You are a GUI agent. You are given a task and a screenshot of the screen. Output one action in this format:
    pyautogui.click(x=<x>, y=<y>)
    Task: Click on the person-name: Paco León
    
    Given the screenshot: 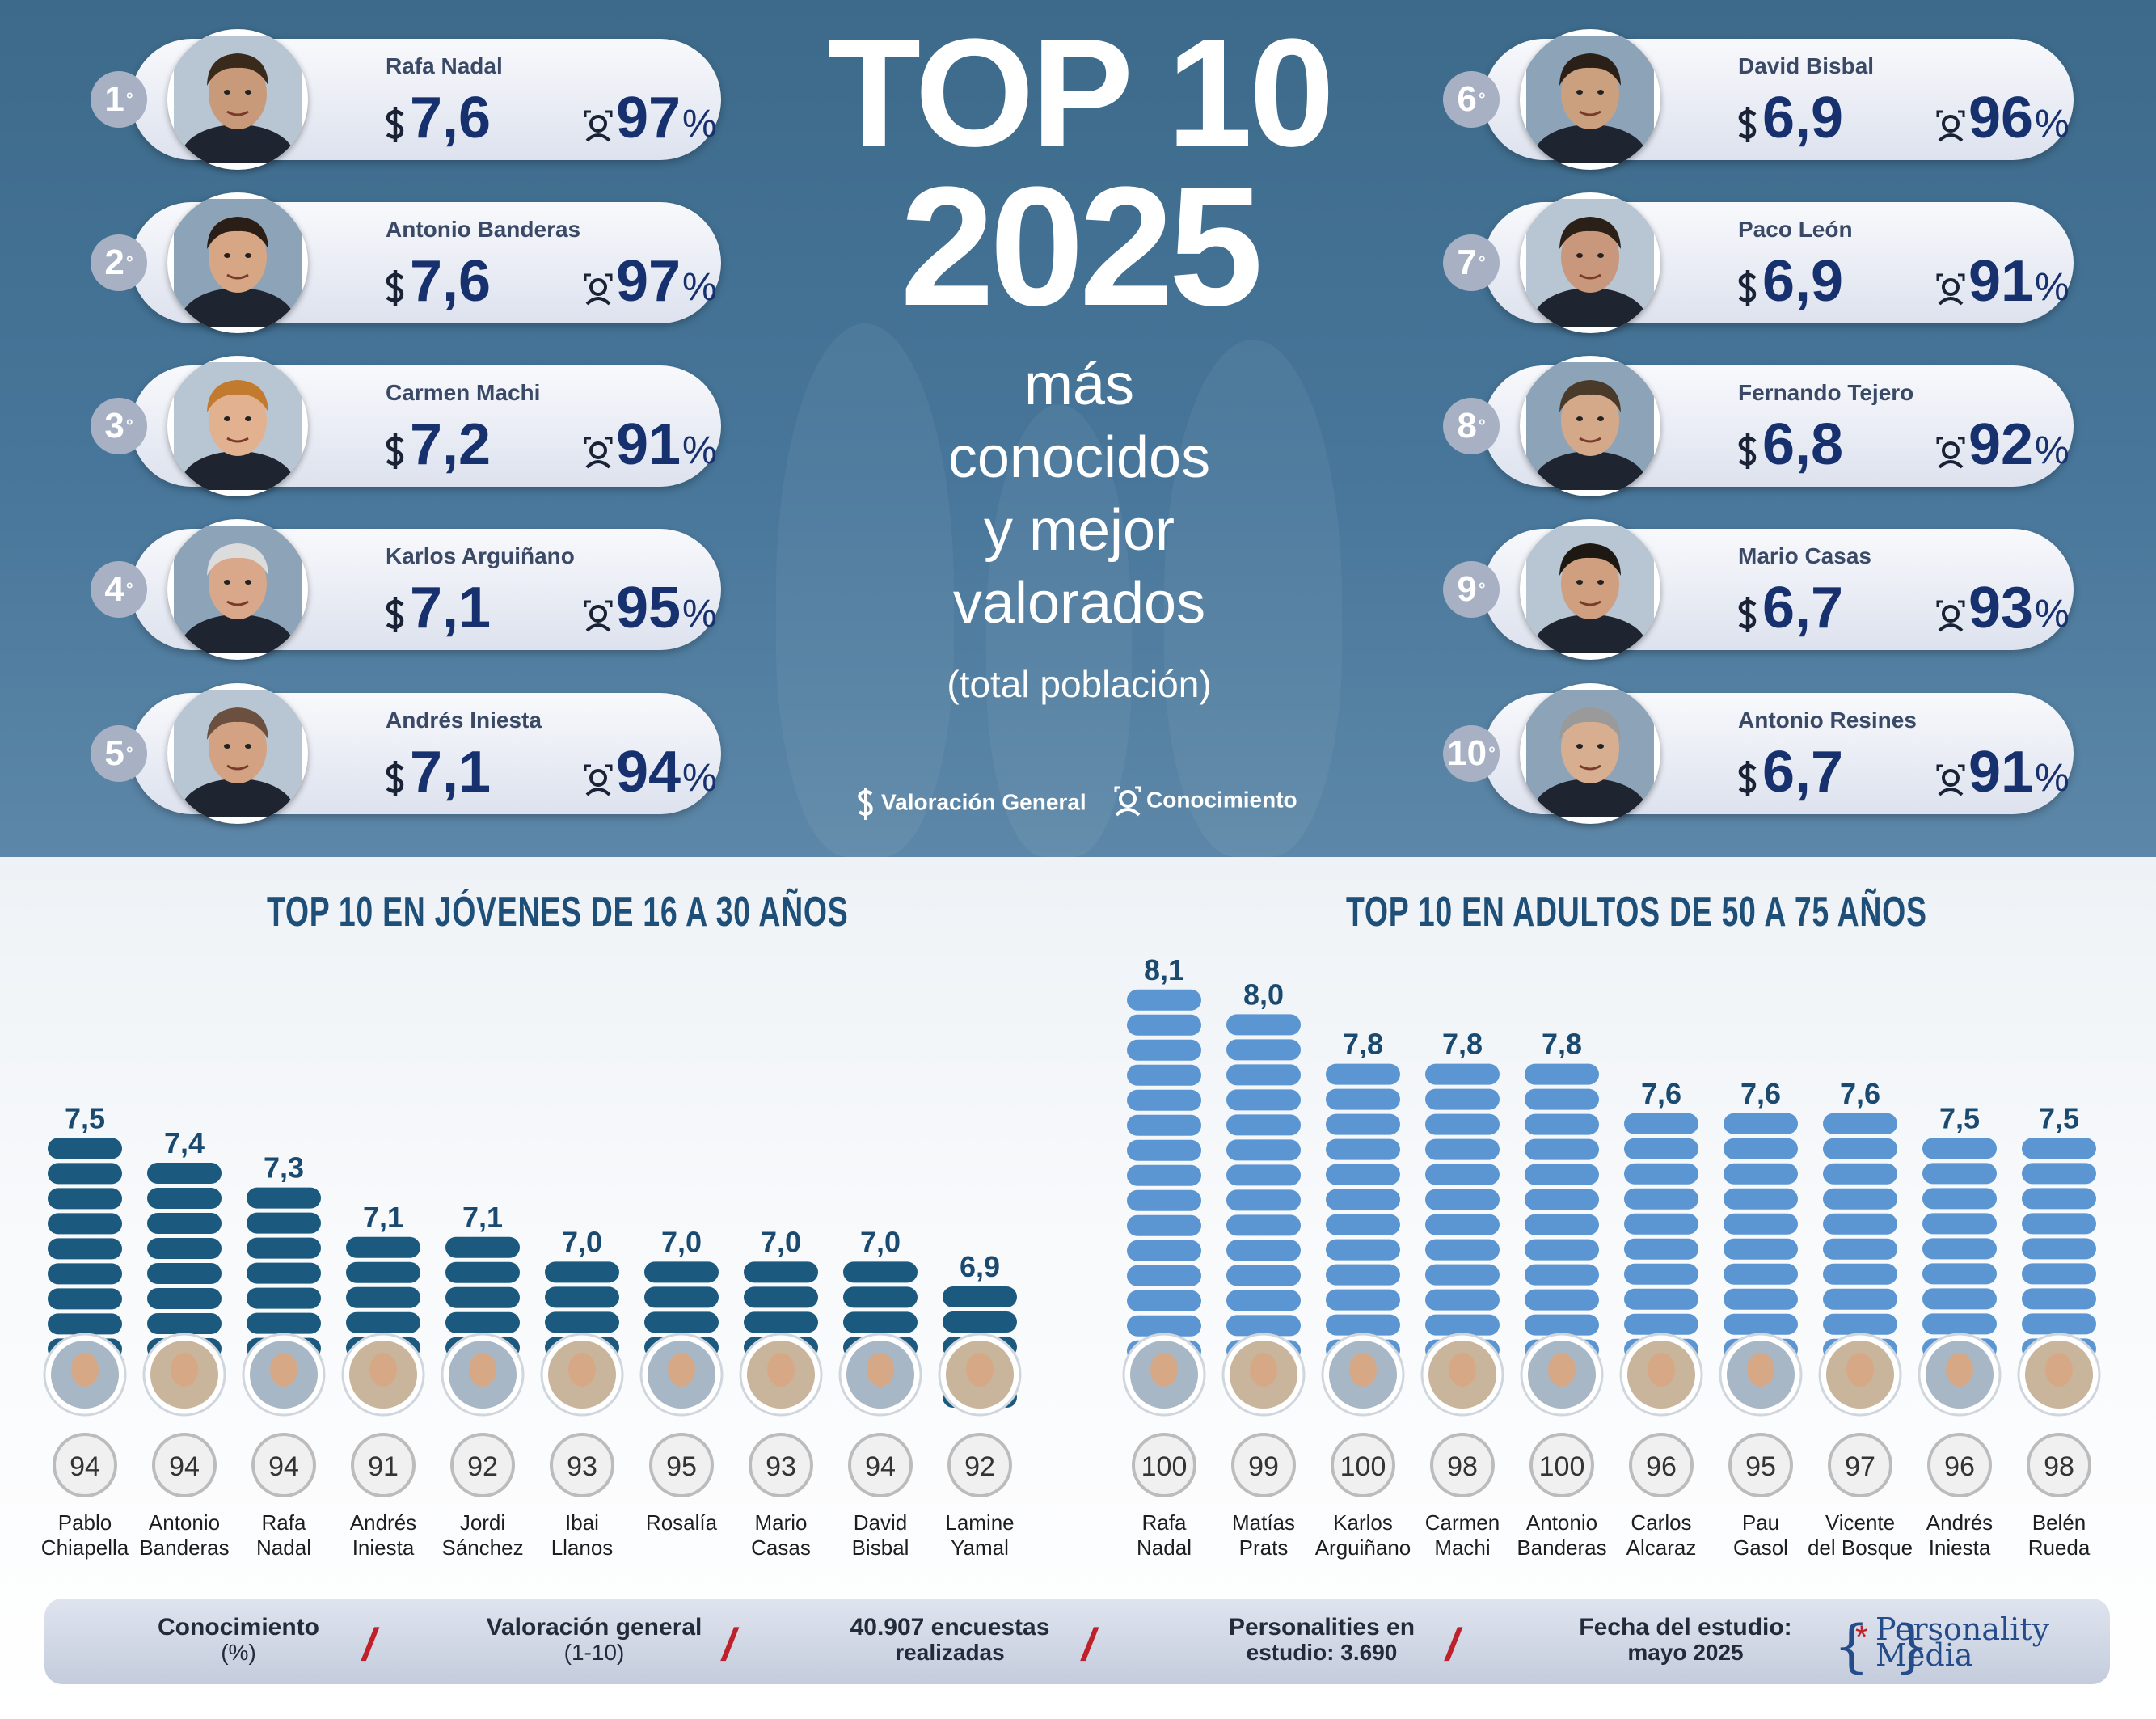 What is the action you would take?
    pyautogui.click(x=1796, y=229)
    